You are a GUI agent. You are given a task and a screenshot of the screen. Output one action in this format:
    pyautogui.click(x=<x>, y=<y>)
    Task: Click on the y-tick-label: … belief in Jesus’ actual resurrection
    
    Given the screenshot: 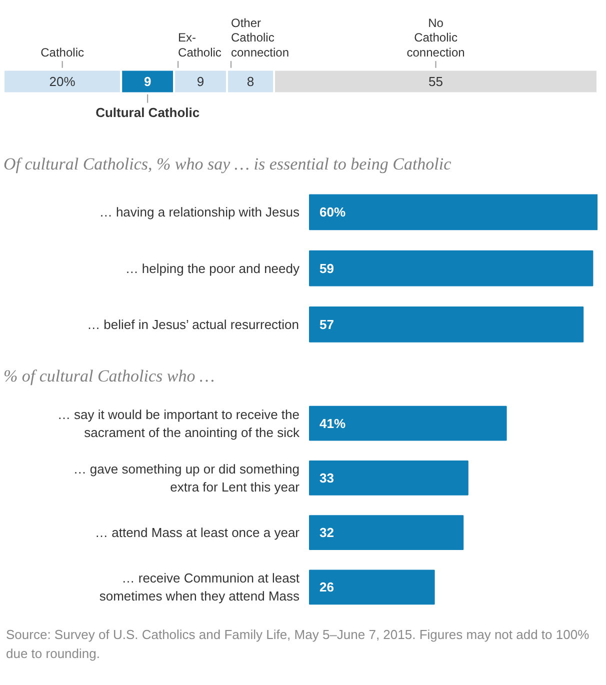 What is the action you would take?
    pyautogui.click(x=193, y=324)
    